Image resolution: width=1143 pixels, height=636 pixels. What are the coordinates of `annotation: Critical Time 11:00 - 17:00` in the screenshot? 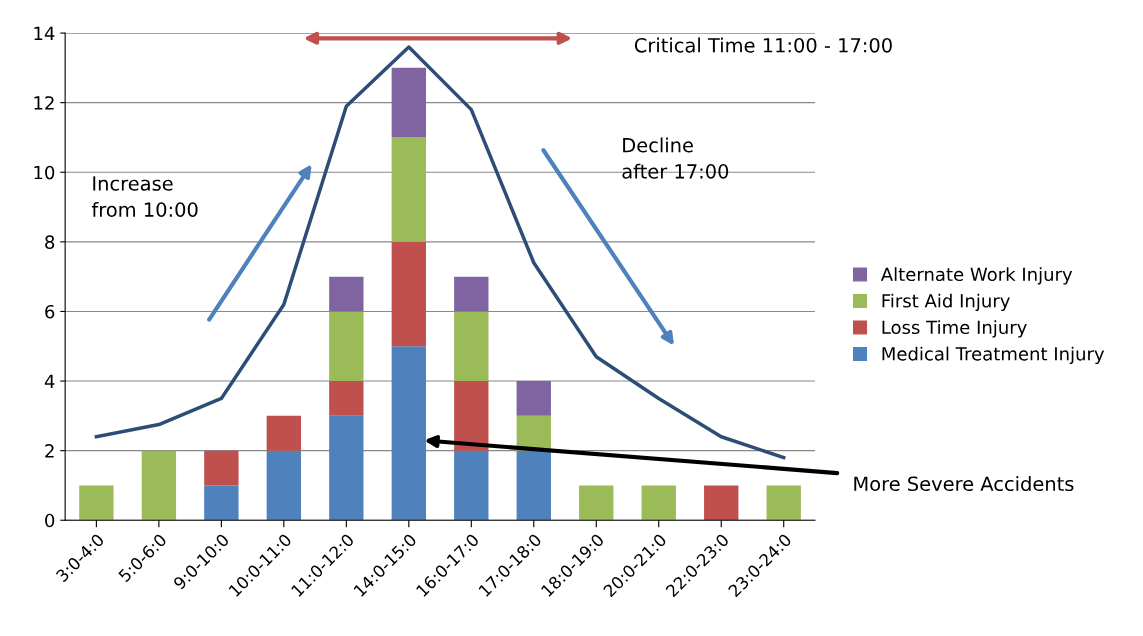 It's located at (763, 45).